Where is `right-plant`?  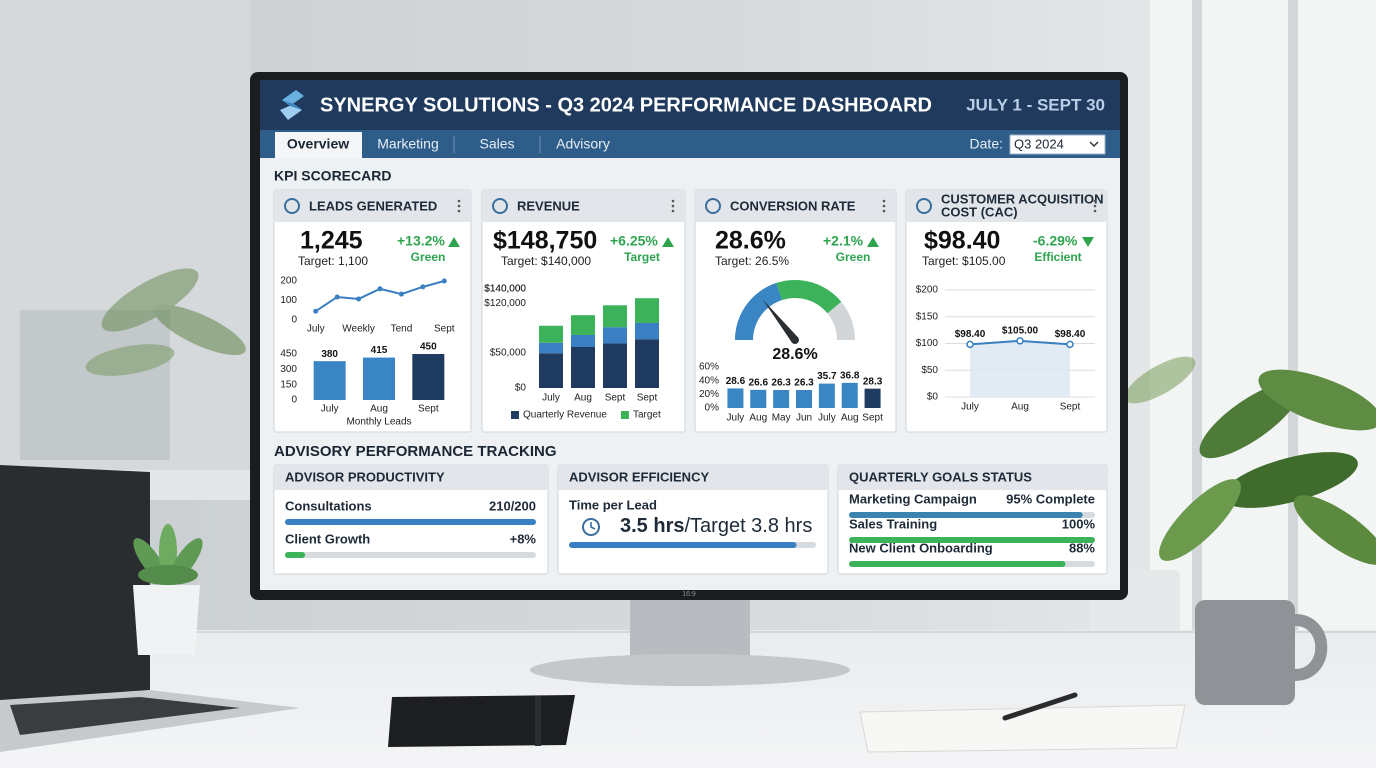
right-plant is located at coordinates (1250, 460).